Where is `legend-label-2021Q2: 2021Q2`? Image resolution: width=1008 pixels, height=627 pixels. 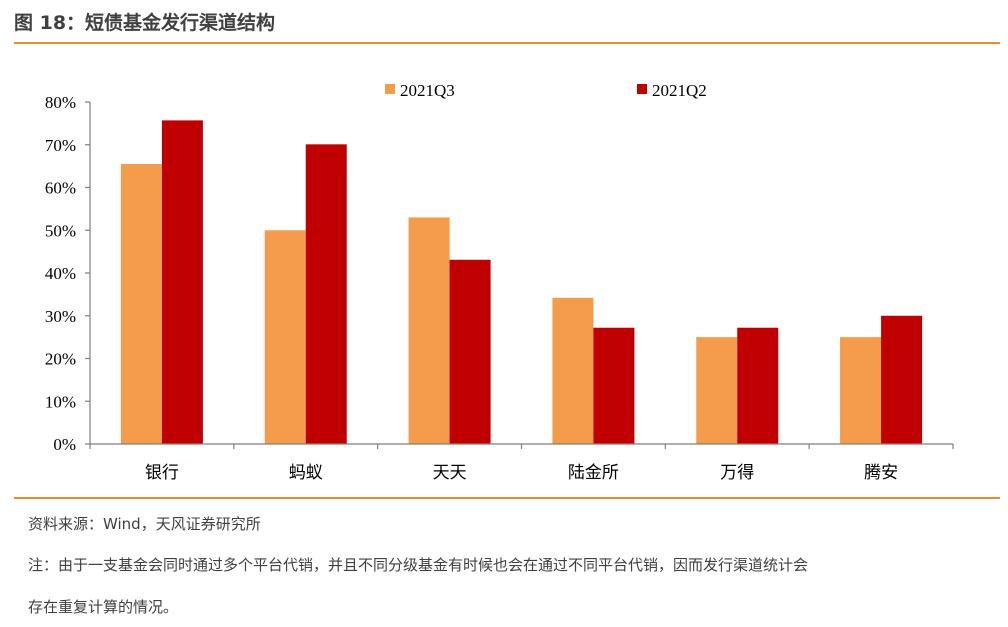
legend-label-2021Q2: 2021Q2 is located at coordinates (679, 90).